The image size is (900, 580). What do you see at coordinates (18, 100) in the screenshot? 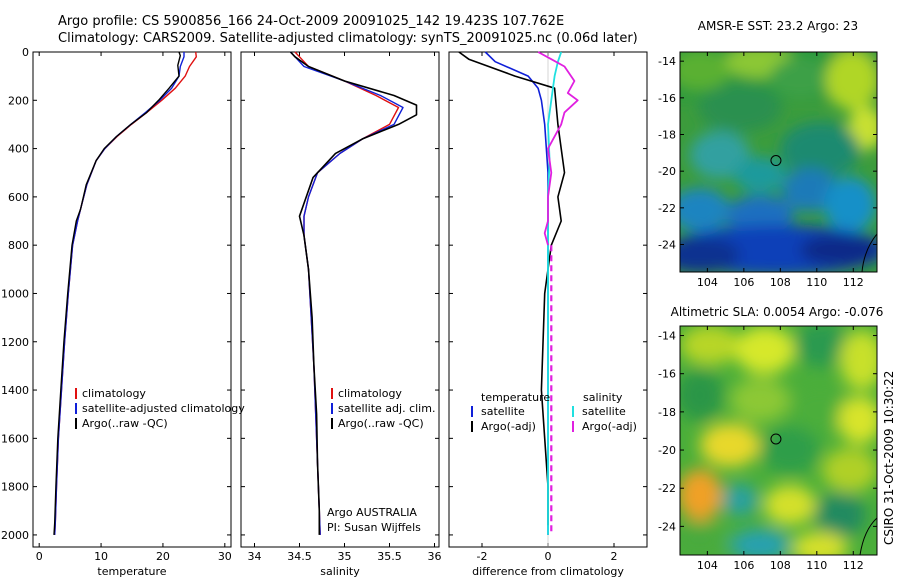
I see `y-tick-label: 200` at bounding box center [18, 100].